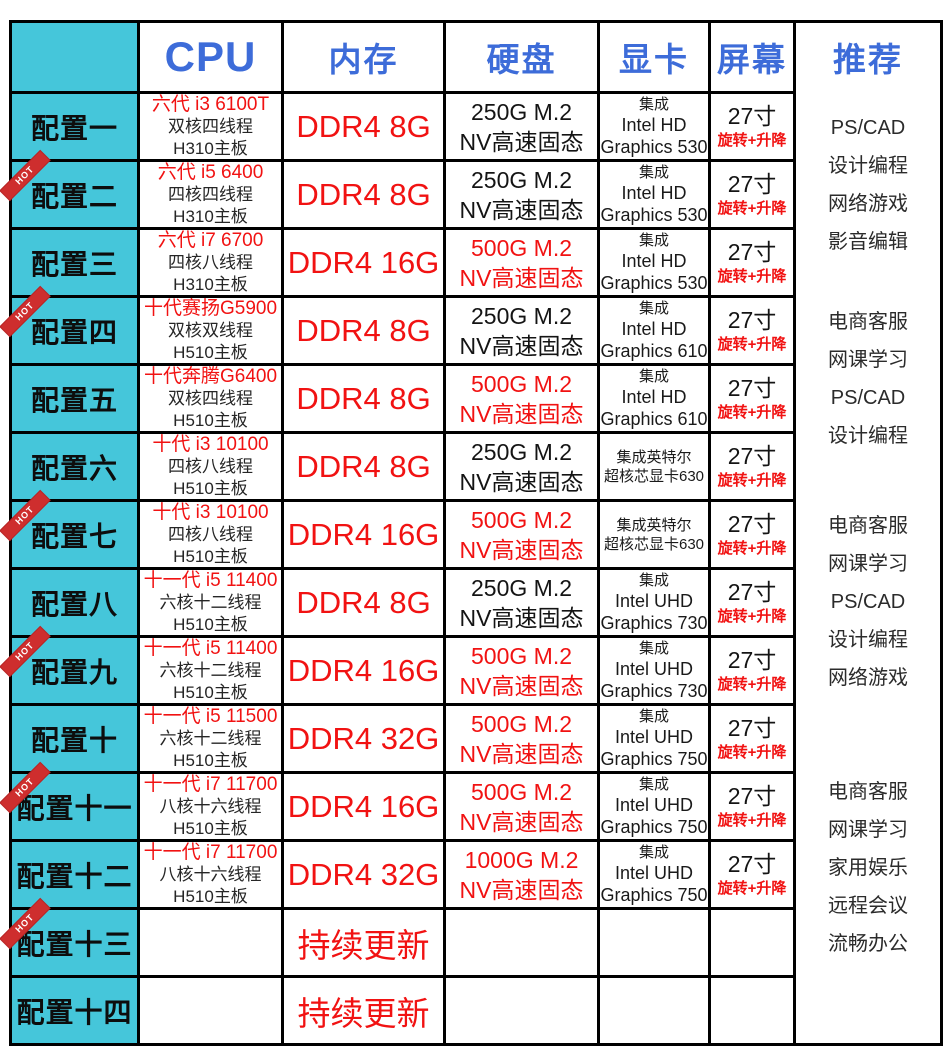 Image resolution: width=946 pixels, height=1048 pixels. What do you see at coordinates (74, 672) in the screenshot?
I see `row-label: 配置九` at bounding box center [74, 672].